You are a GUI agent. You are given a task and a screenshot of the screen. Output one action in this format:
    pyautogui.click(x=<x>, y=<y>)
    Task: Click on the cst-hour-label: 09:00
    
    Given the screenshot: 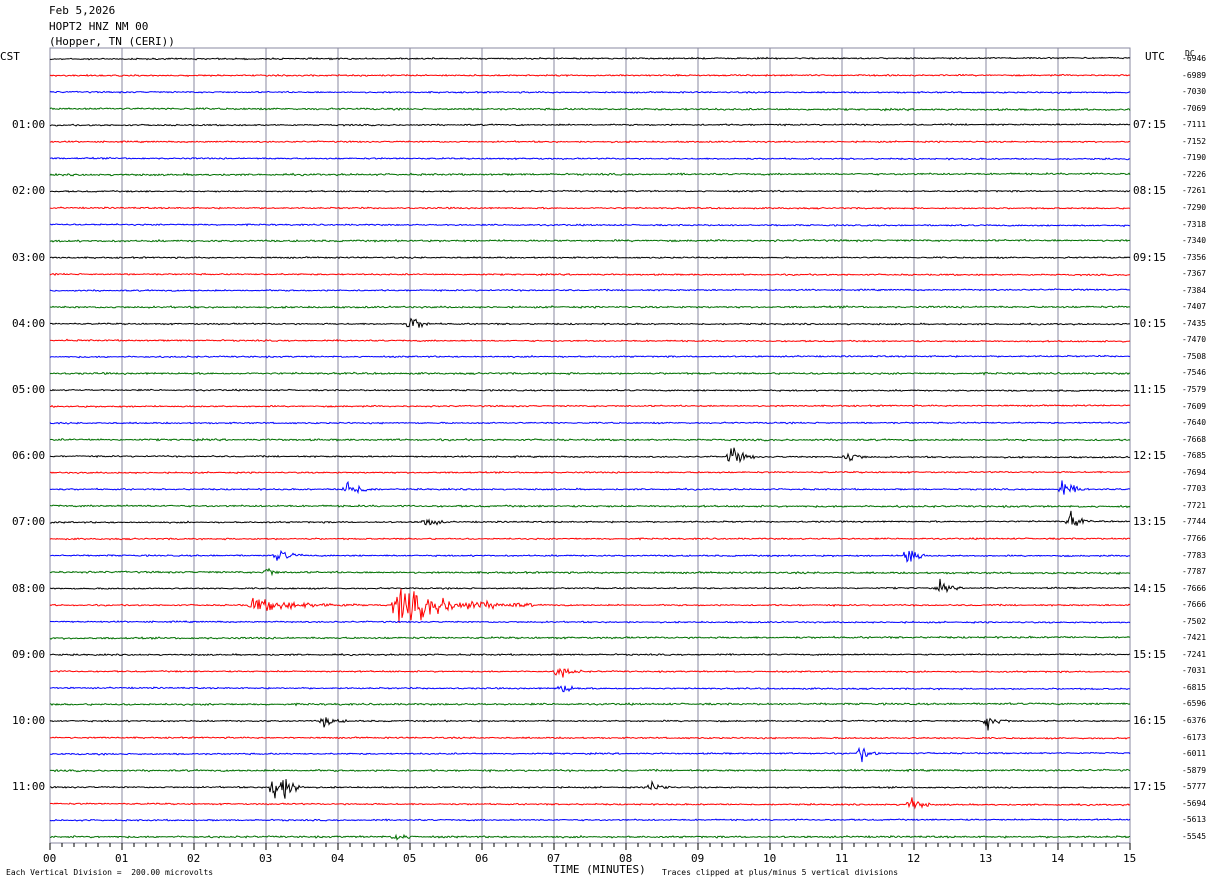 What is the action you would take?
    pyautogui.click(x=29, y=654)
    